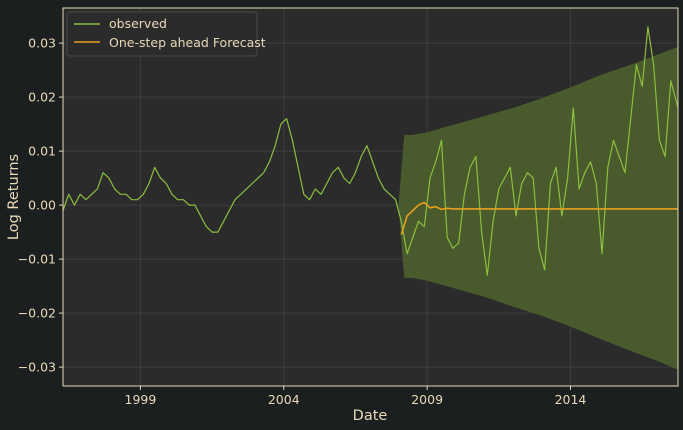 The image size is (683, 430). I want to click on legend: observed One-step ahead Forecast, so click(166, 34).